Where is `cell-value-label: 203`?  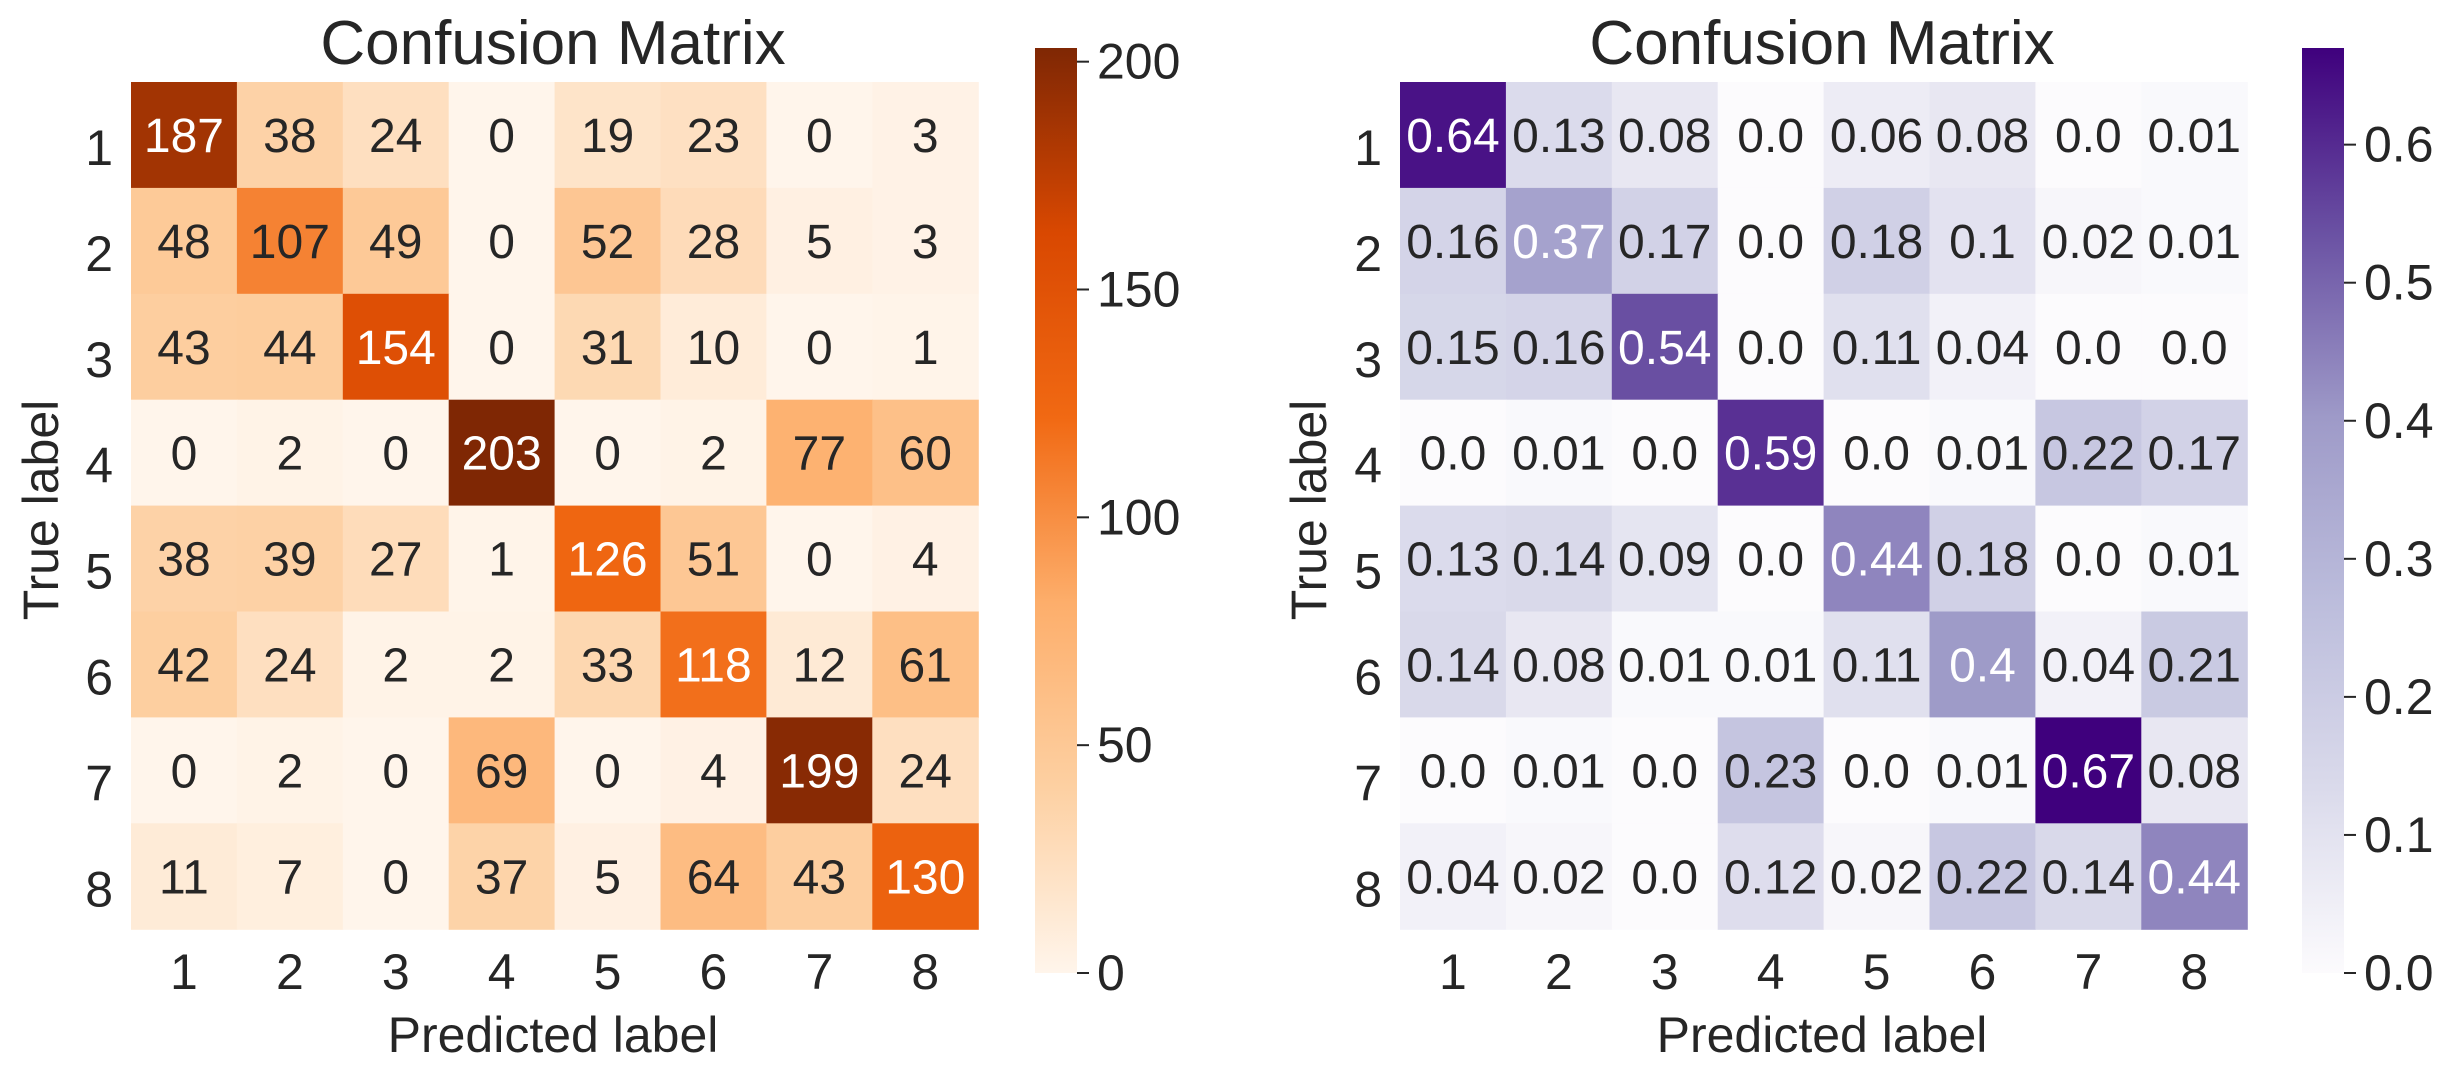 cell-value-label: 203 is located at coordinates (502, 454).